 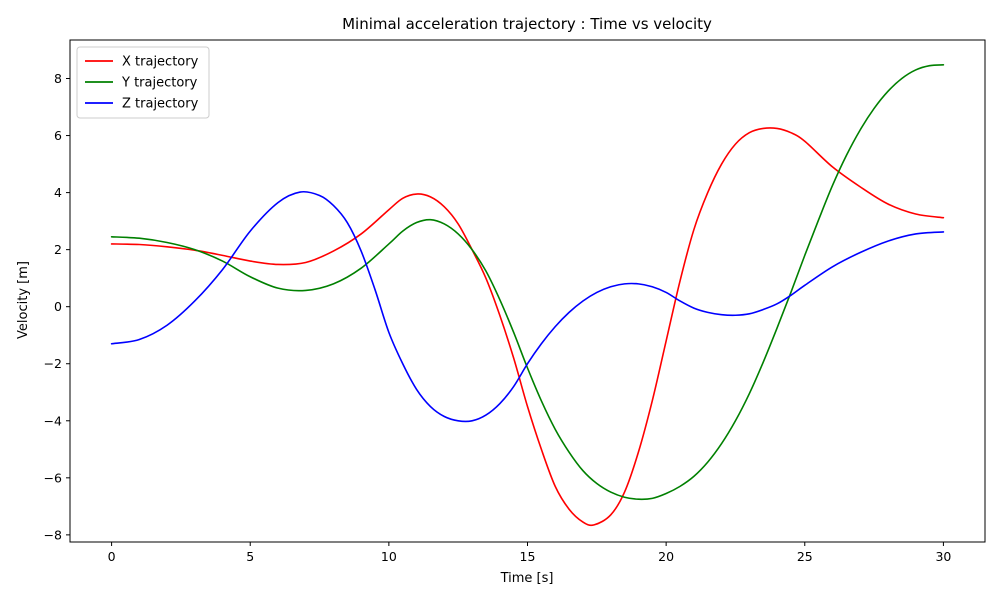 I want to click on y-tick-label: 6, so click(x=58, y=135).